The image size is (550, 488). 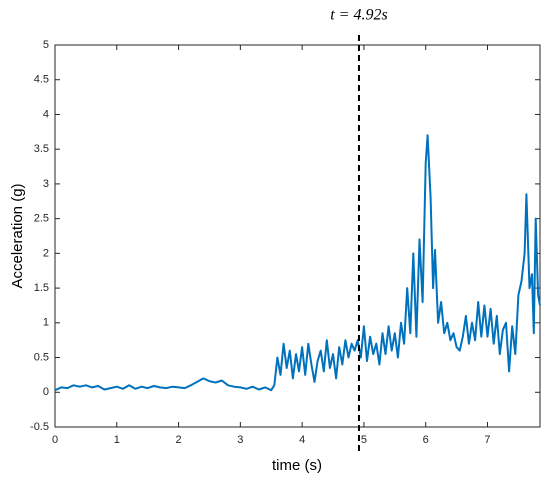 I want to click on annotation-label: t = 4.92s, so click(x=358, y=15).